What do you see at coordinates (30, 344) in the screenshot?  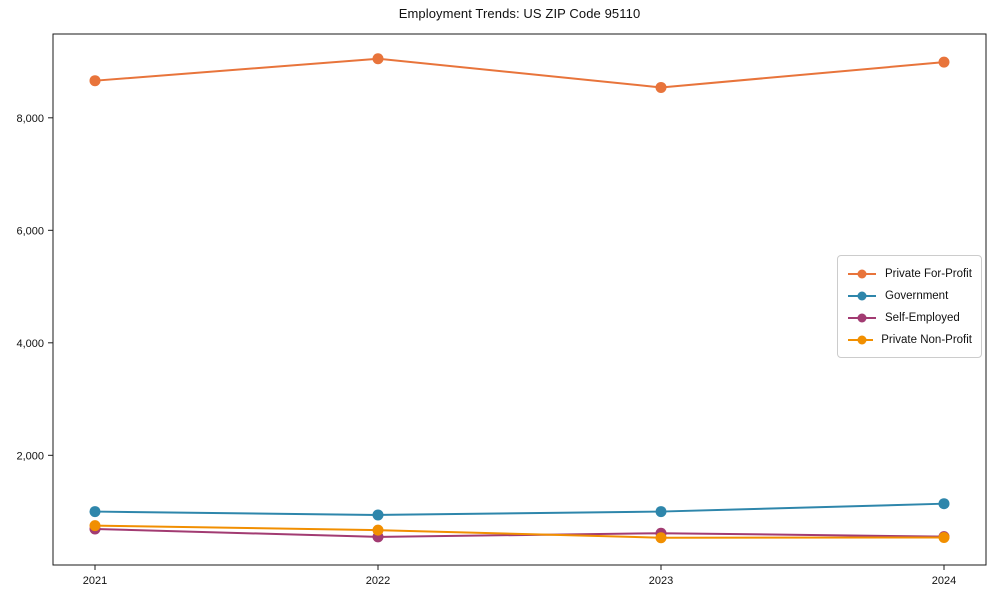 I see `y-tick-label: 4,000` at bounding box center [30, 344].